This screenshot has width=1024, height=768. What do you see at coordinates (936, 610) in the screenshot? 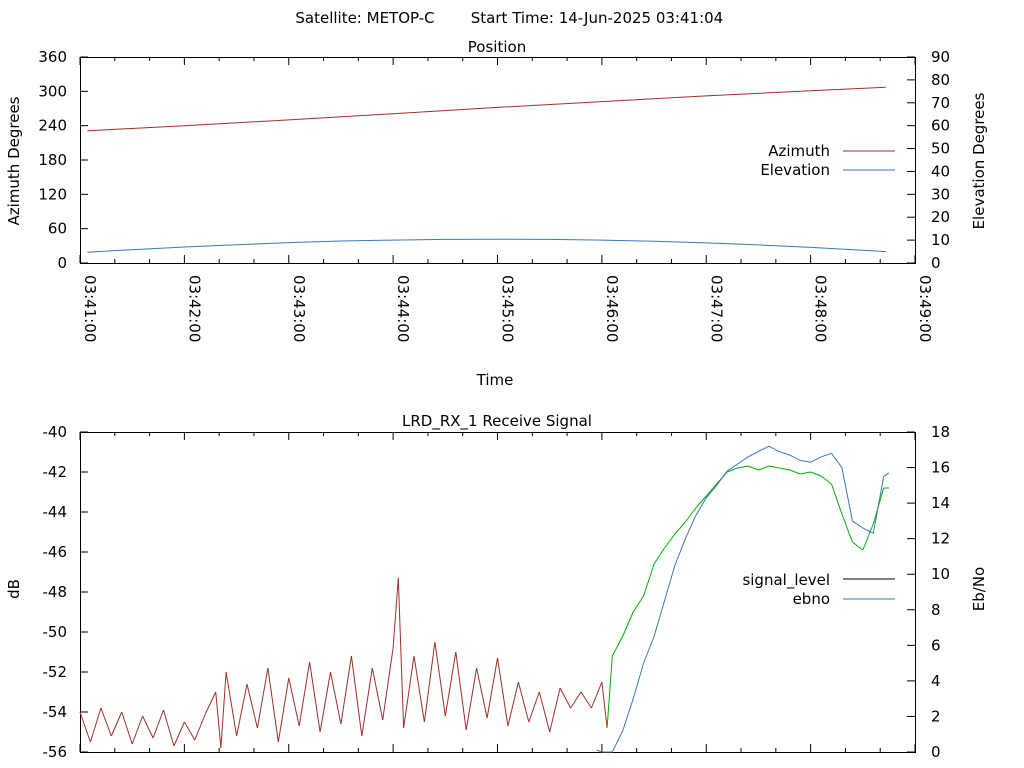
I see `signal-y2-tick-label: 8` at bounding box center [936, 610].